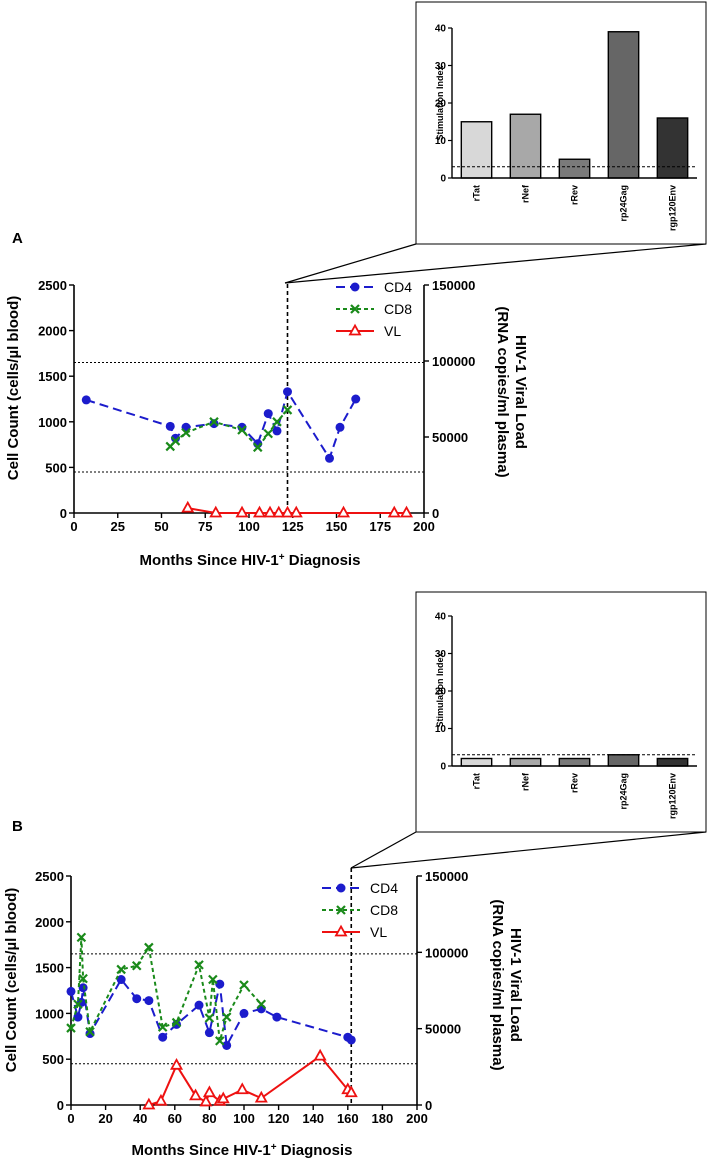 The image size is (709, 1163). What do you see at coordinates (341, 910) in the screenshot?
I see `panel-b-legend-cd8-marker` at bounding box center [341, 910].